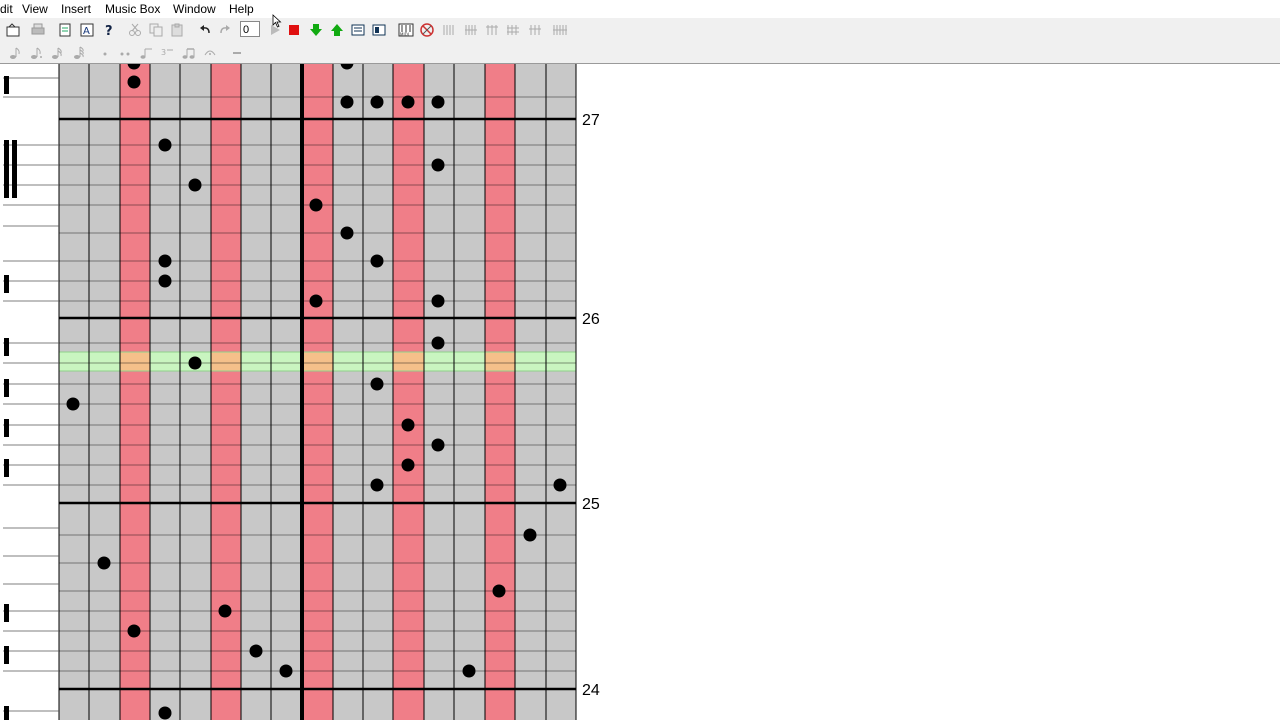 This screenshot has height=720, width=1280. Describe the element at coordinates (146, 53) in the screenshot. I see `tie-icon` at that location.